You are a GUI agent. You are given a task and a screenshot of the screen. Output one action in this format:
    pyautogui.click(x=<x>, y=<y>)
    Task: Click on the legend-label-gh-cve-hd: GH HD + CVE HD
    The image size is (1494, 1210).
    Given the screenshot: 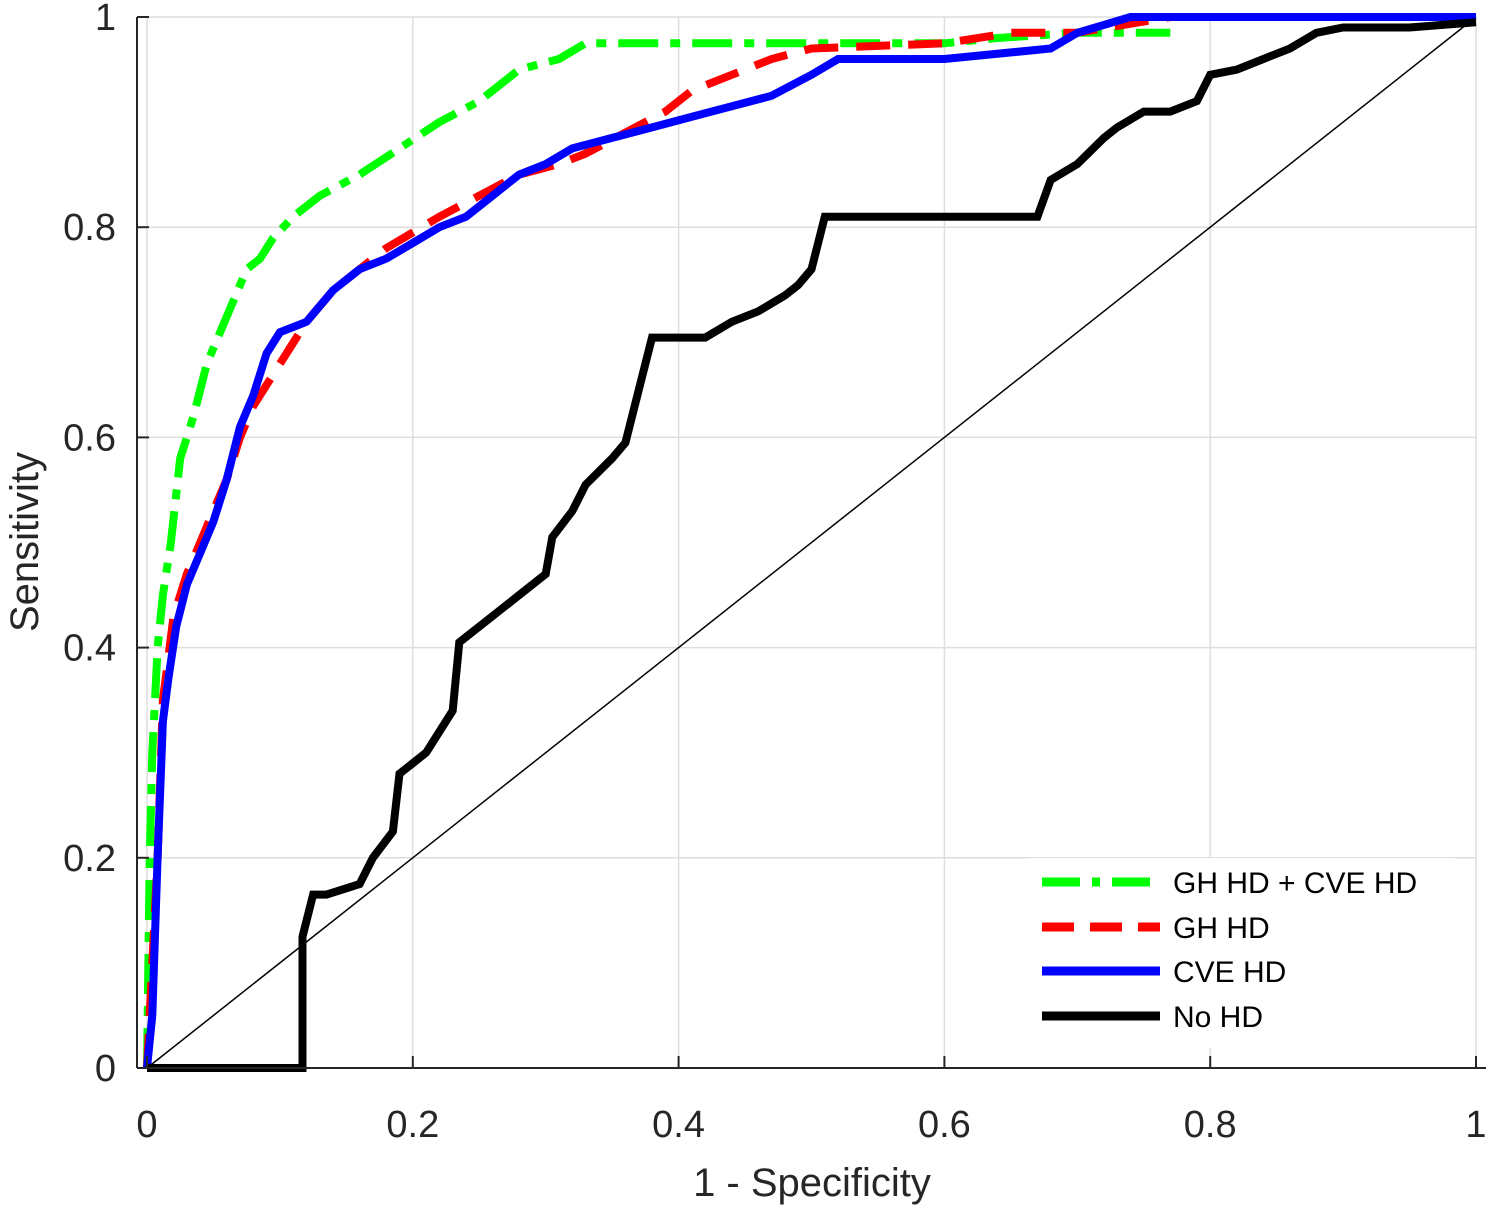 What is the action you would take?
    pyautogui.click(x=1295, y=883)
    